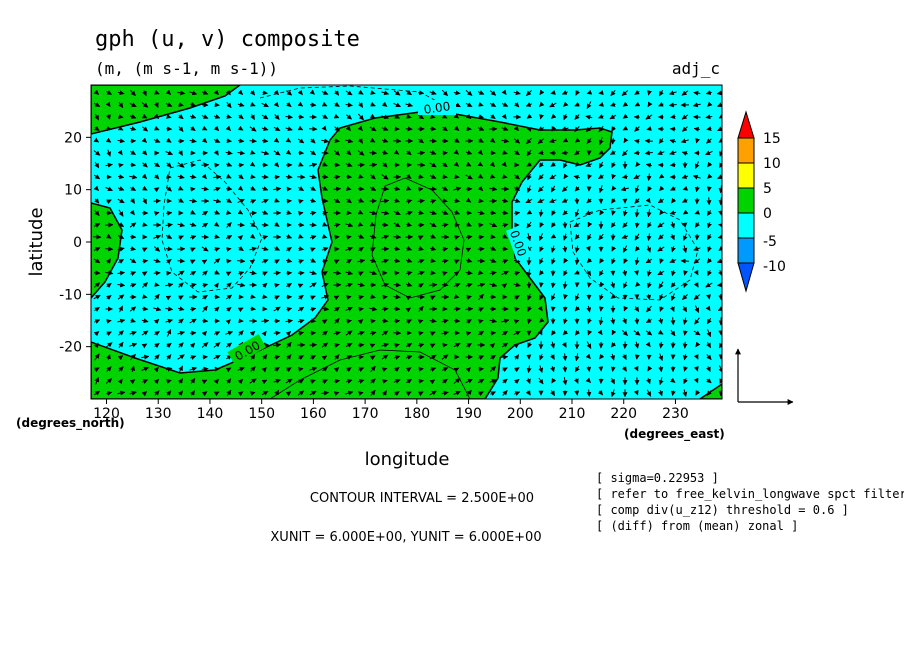  Describe the element at coordinates (696, 68) in the screenshot. I see `chart-tag: adj_c` at that location.